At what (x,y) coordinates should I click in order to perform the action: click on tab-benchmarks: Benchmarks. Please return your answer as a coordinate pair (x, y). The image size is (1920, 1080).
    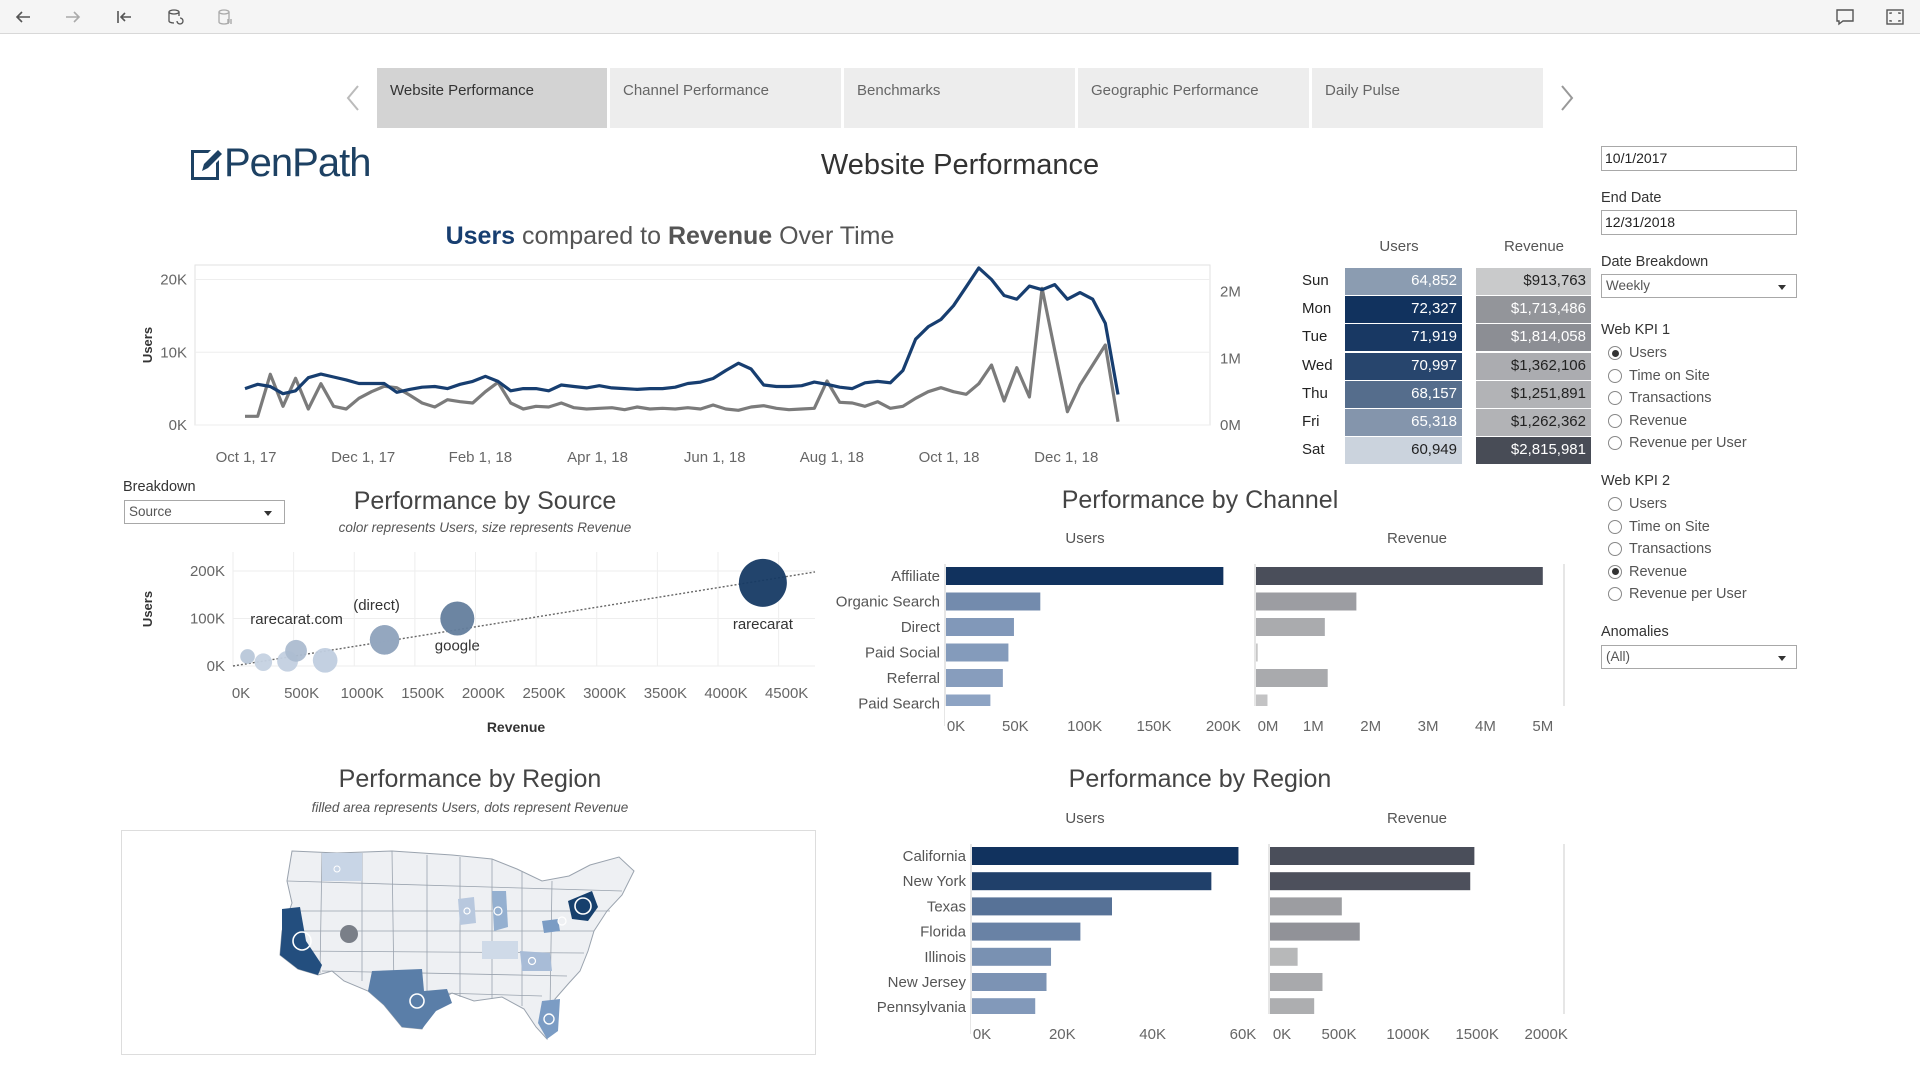
    Looking at the image, I should click on (959, 98).